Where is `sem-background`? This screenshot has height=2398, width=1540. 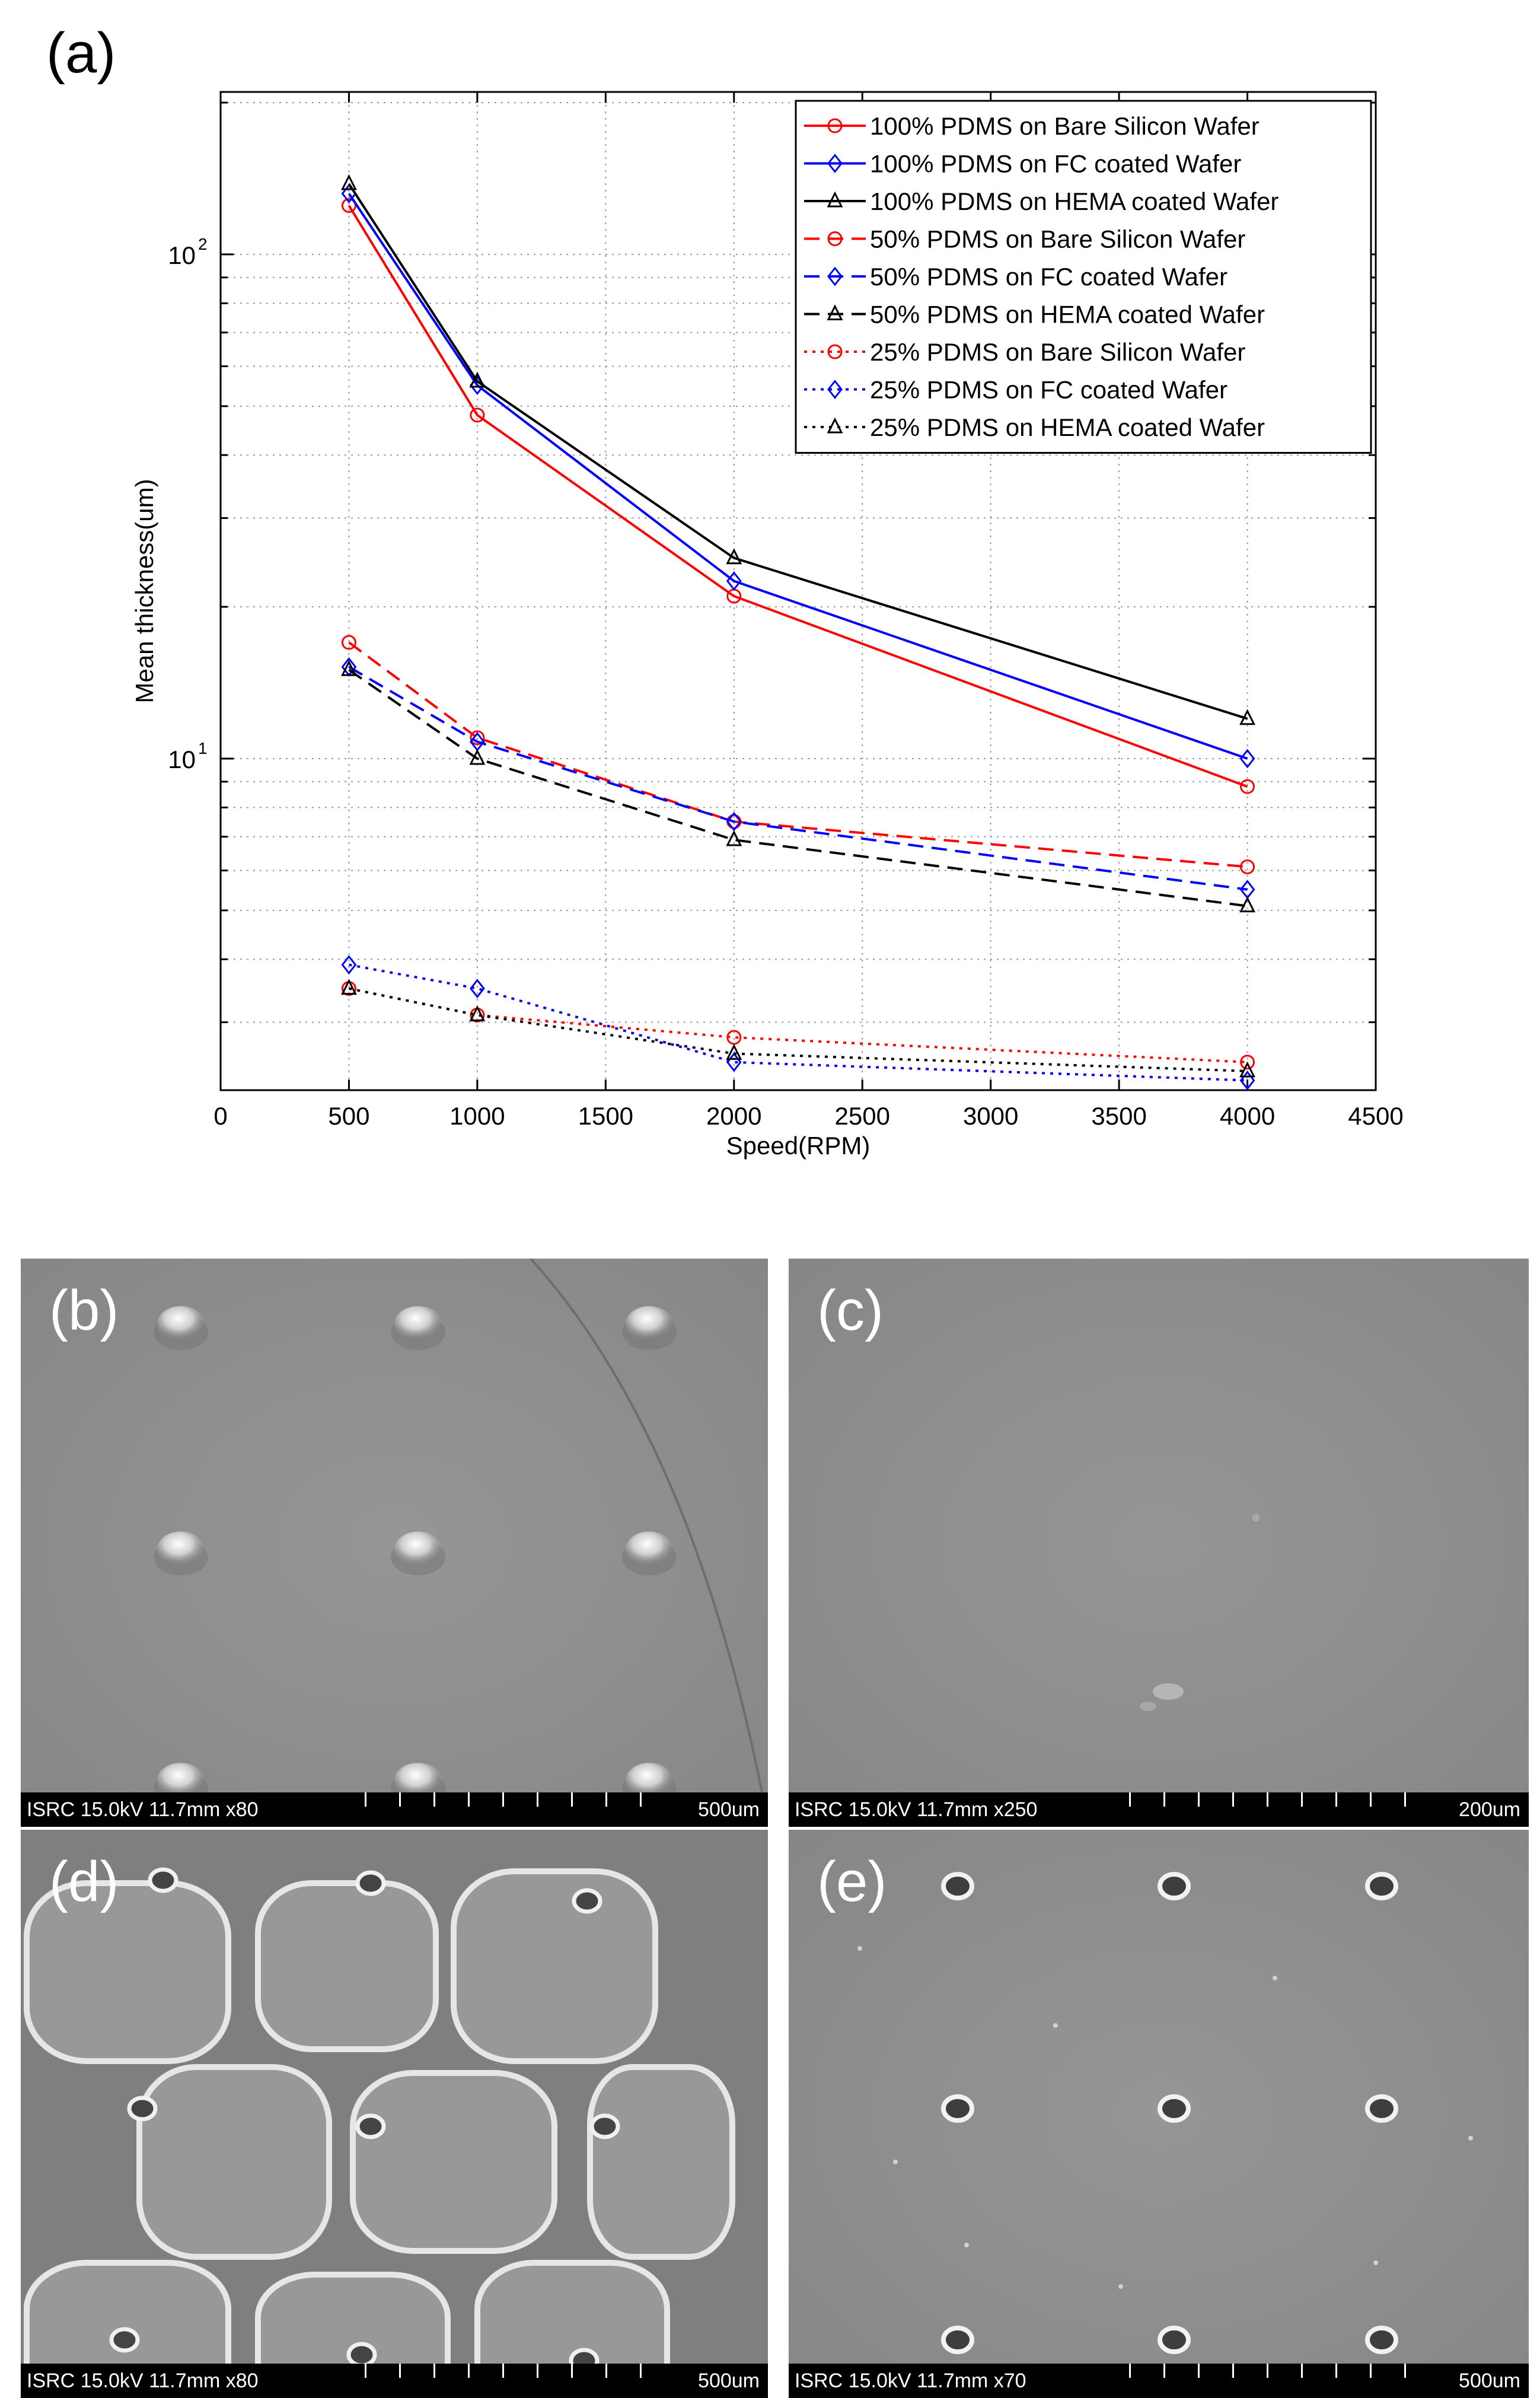 sem-background is located at coordinates (1159, 1543).